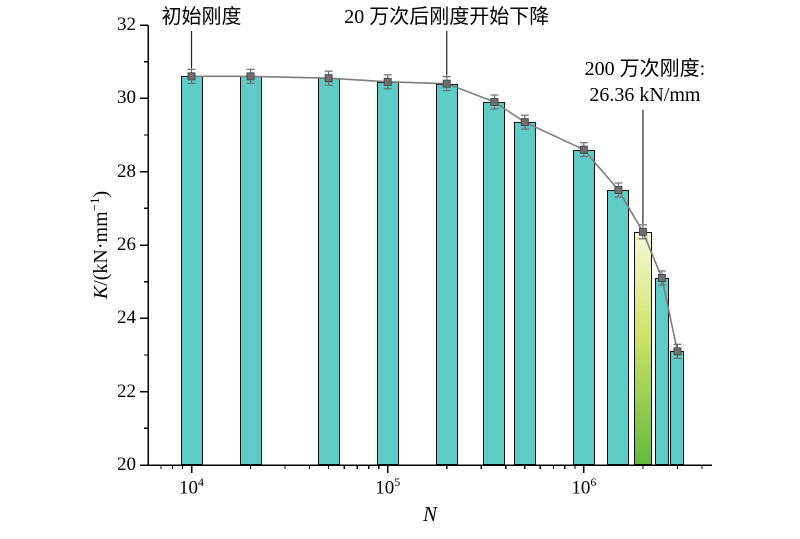 The width and height of the screenshot is (800, 539). What do you see at coordinates (126, 391) in the screenshot?
I see `y-tick-label: 22` at bounding box center [126, 391].